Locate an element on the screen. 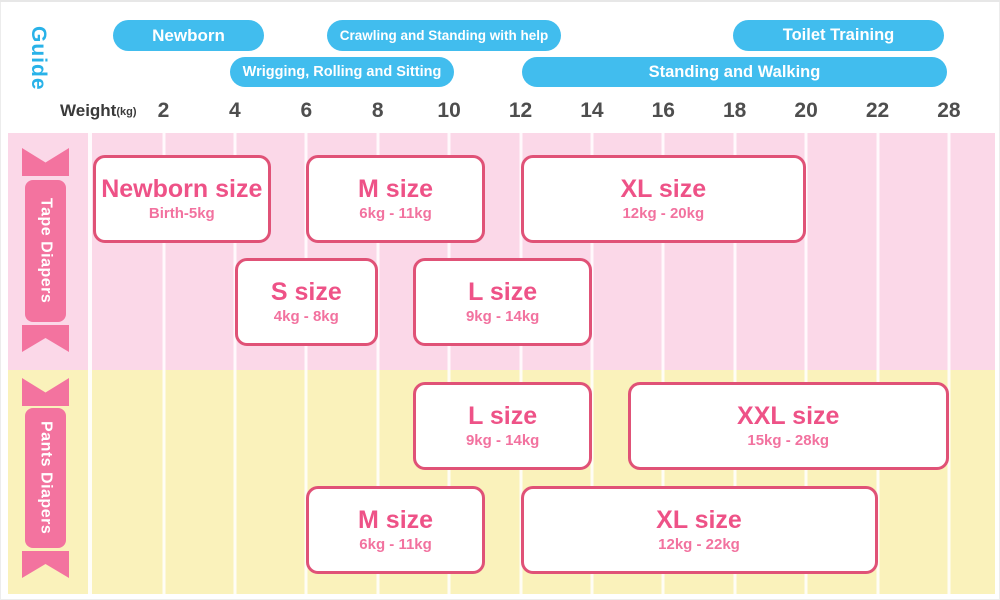 This screenshot has height=600, width=1000. stage-pill-newborn: Newborn is located at coordinates (188, 35).